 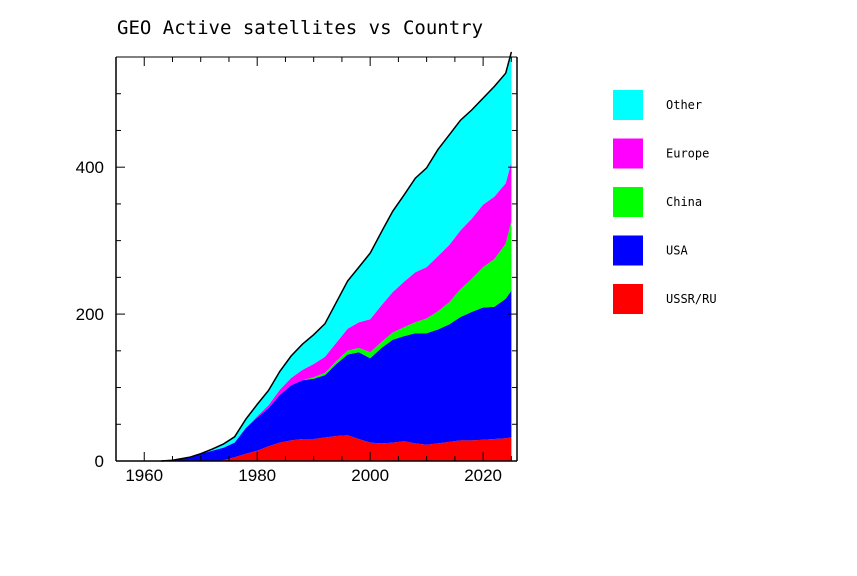 What do you see at coordinates (90, 167) in the screenshot?
I see `y-tick-label: 400` at bounding box center [90, 167].